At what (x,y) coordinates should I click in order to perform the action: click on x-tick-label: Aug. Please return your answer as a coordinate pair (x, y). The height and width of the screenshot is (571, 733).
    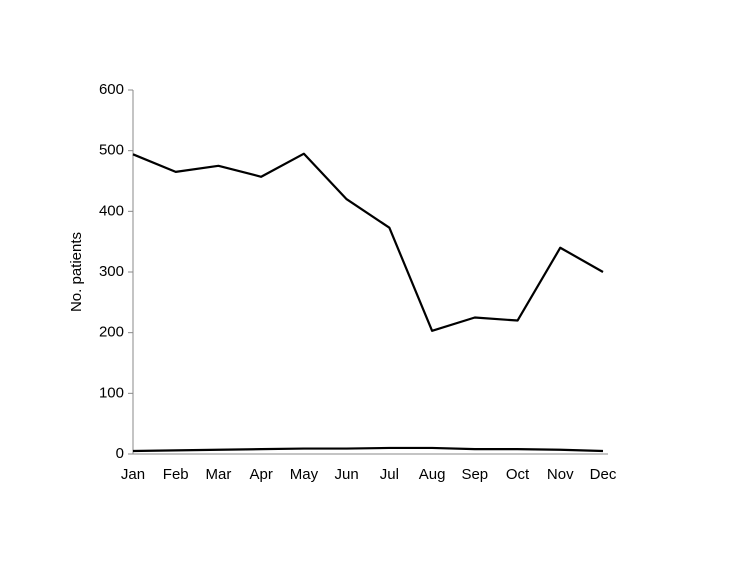
    Looking at the image, I should click on (432, 474).